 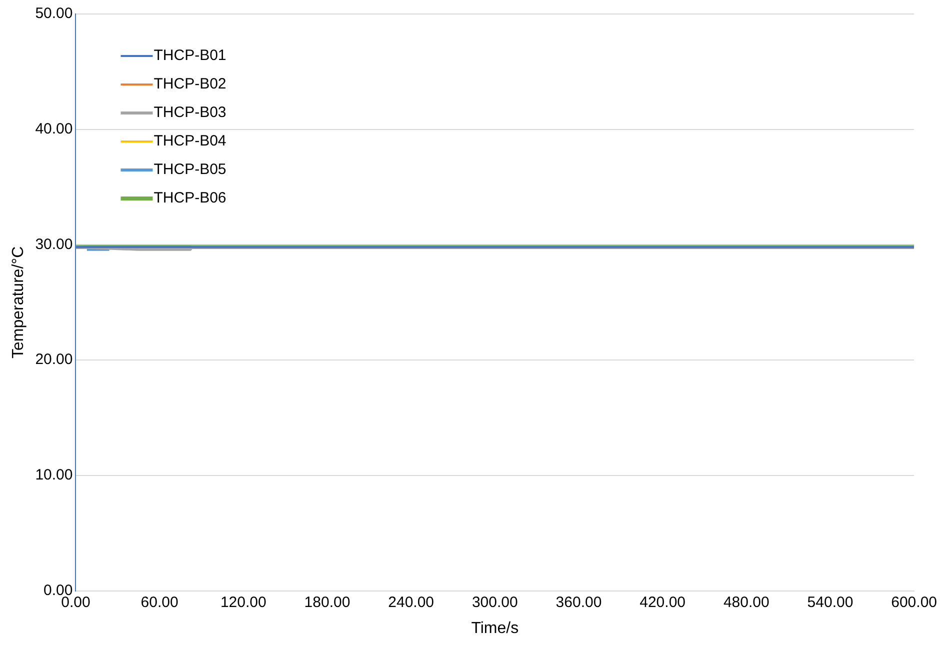 I want to click on y-tick-label: 40.00, so click(x=54, y=129).